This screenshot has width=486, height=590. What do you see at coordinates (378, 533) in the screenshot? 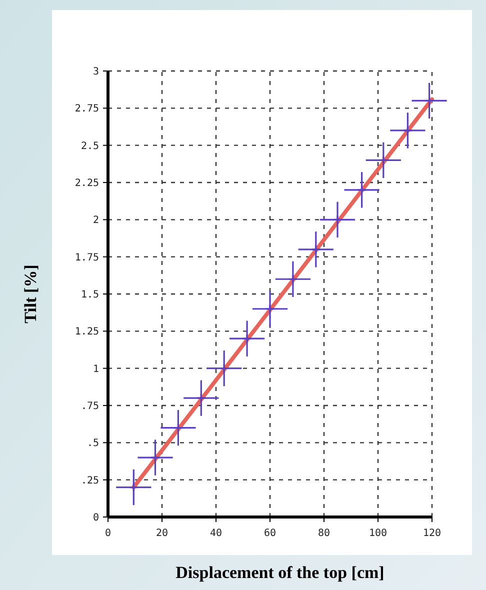
I see `x-tick-label: 100` at bounding box center [378, 533].